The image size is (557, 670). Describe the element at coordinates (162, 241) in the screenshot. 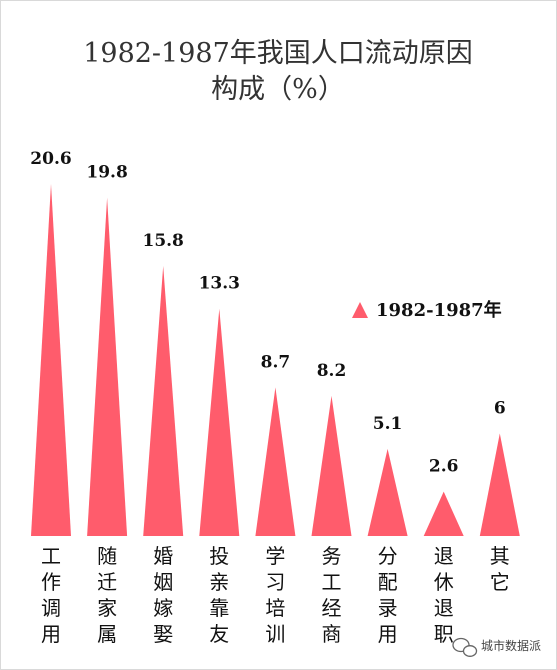

I see `data-label: 15.8` at that location.